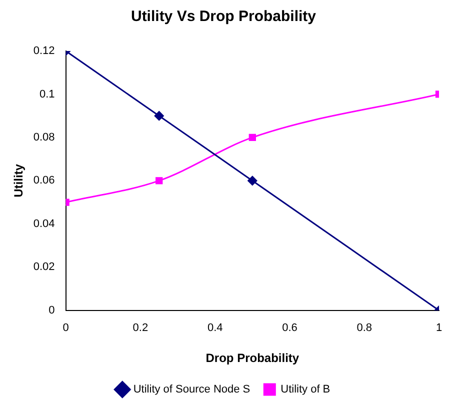  What do you see at coordinates (364, 328) in the screenshot?
I see `x-tick-label: 0.8` at bounding box center [364, 328].